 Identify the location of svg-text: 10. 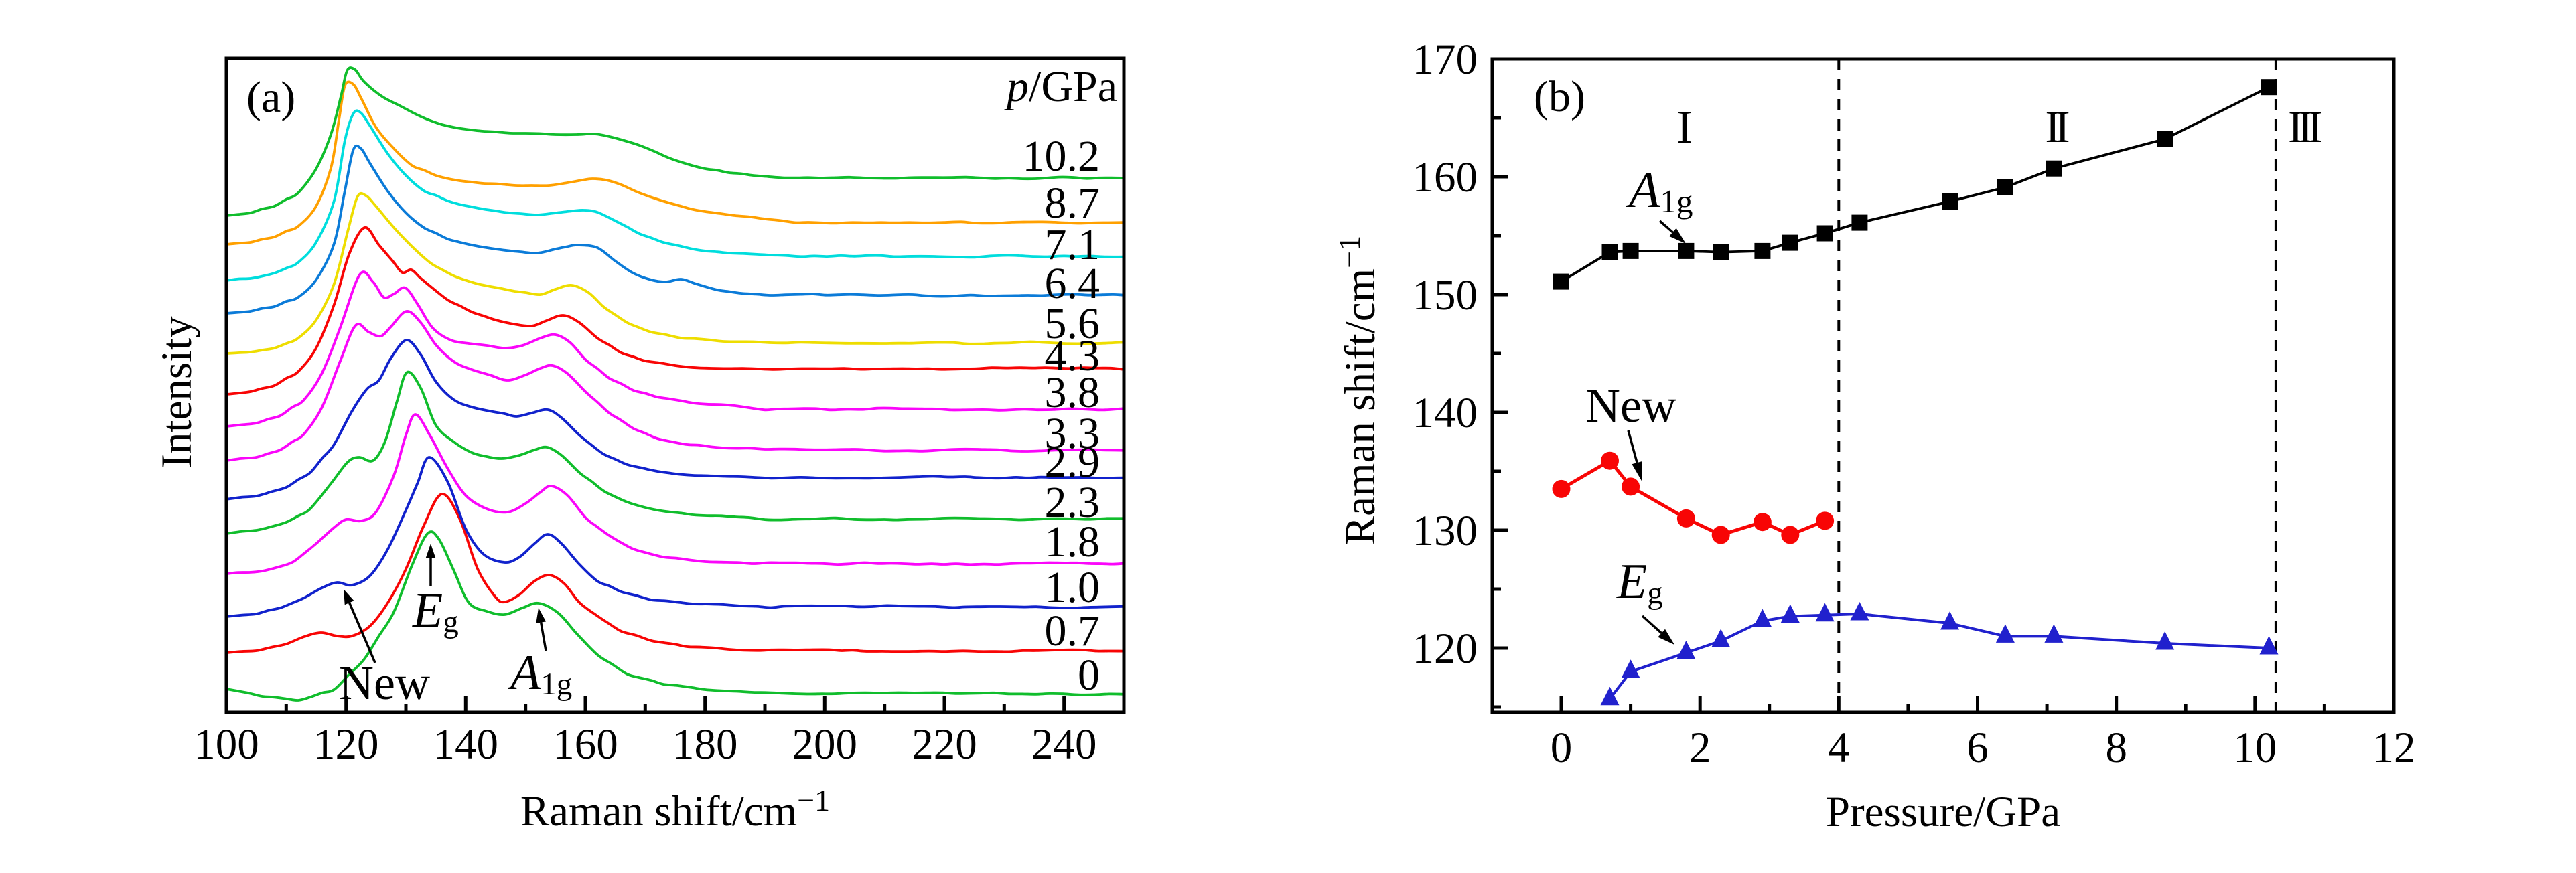
(2255, 748).